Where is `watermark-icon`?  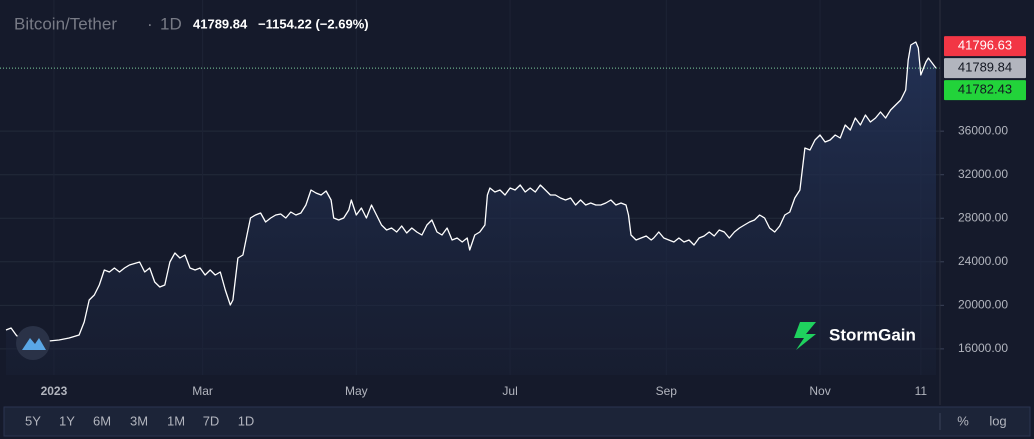 watermark-icon is located at coordinates (805, 336).